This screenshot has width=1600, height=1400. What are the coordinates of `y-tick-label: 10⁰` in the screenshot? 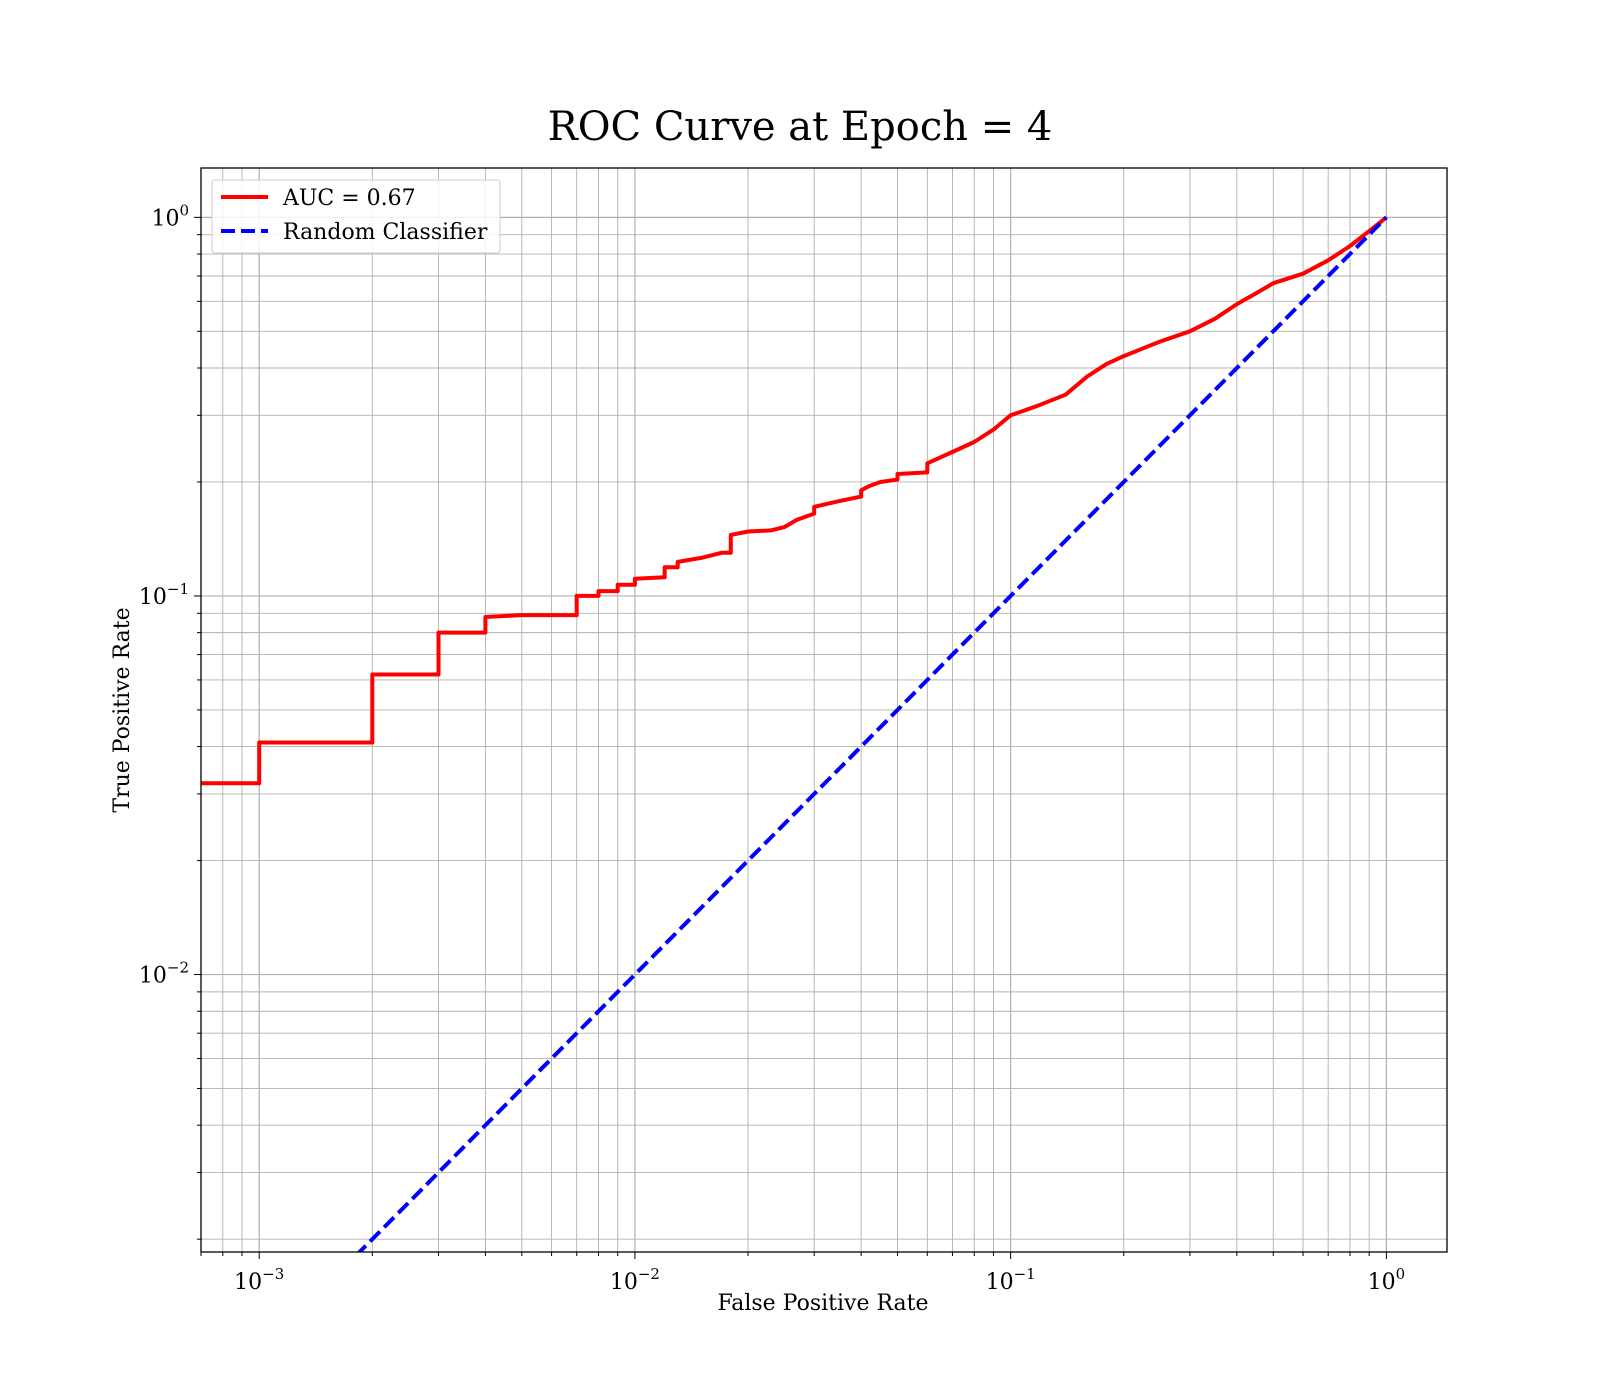 It's located at (170, 216).